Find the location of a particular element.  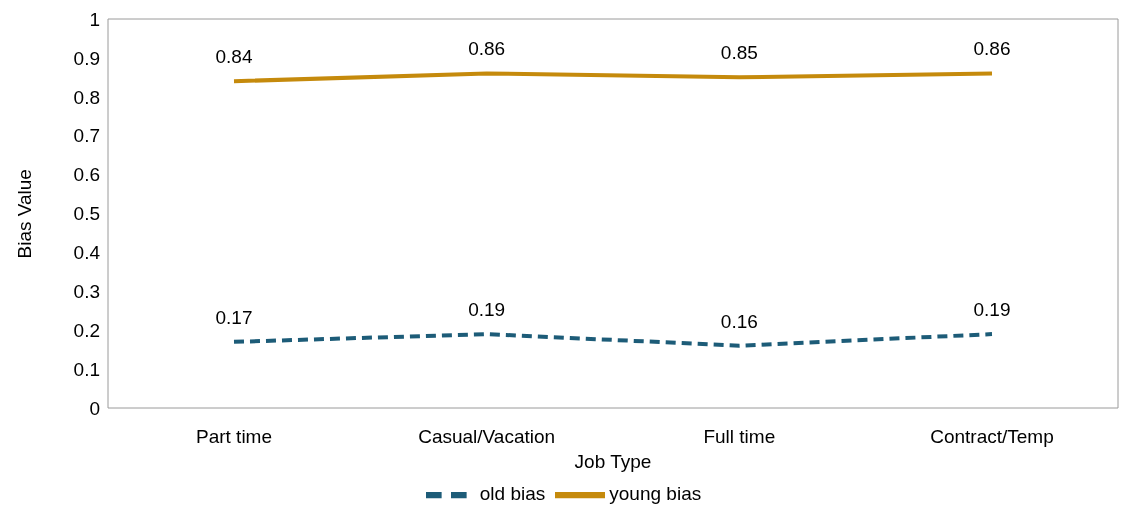

y-tick-label: 0.8 is located at coordinates (86, 97).